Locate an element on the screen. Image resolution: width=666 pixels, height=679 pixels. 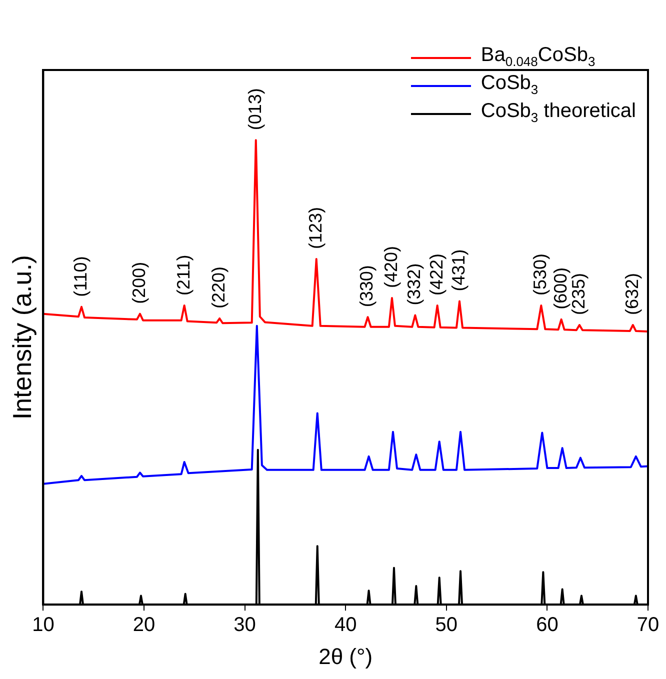
annotation: (420) is located at coordinates (390, 267).